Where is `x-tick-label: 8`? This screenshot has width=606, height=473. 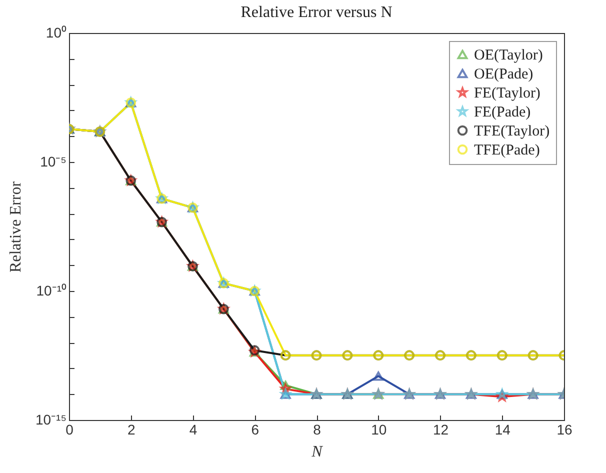
x-tick-label: 8 is located at coordinates (317, 430).